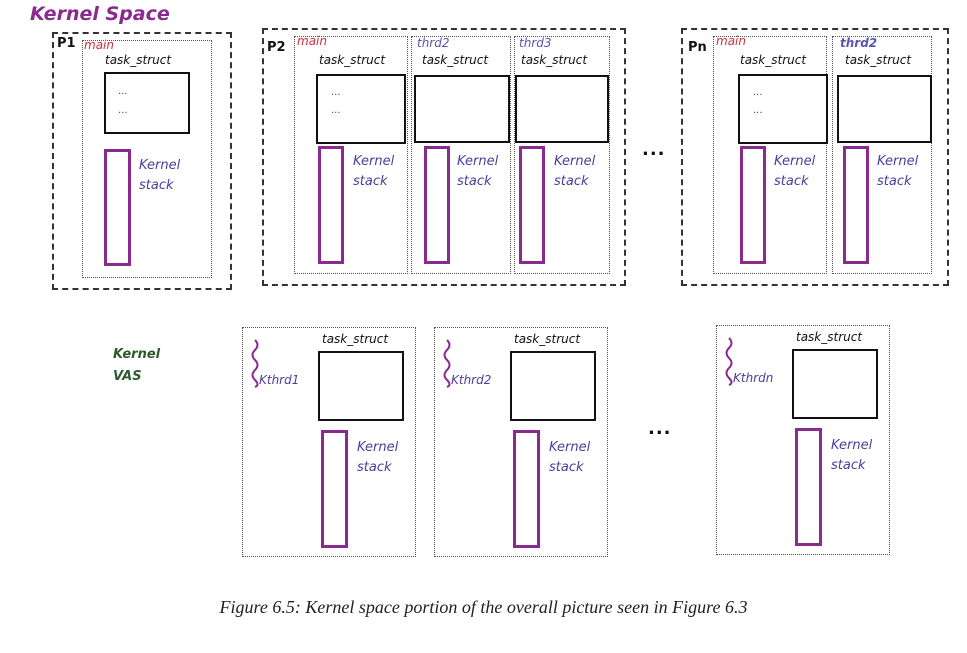  Describe the element at coordinates (471, 380) in the screenshot. I see `kthread-label-2: Kthrd2` at that location.